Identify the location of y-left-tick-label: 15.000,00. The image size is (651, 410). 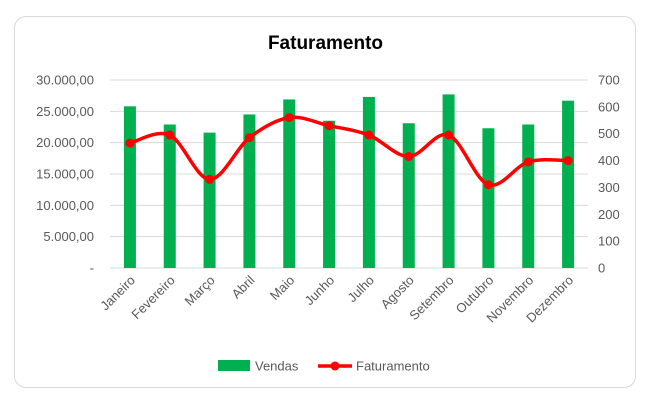
(65, 174).